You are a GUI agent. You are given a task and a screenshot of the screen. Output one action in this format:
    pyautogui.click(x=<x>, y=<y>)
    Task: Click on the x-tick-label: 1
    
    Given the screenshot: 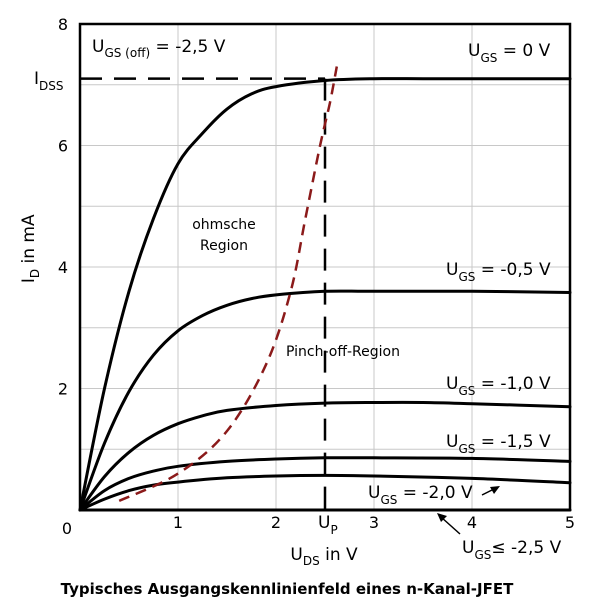 What is the action you would take?
    pyautogui.click(x=178, y=522)
    